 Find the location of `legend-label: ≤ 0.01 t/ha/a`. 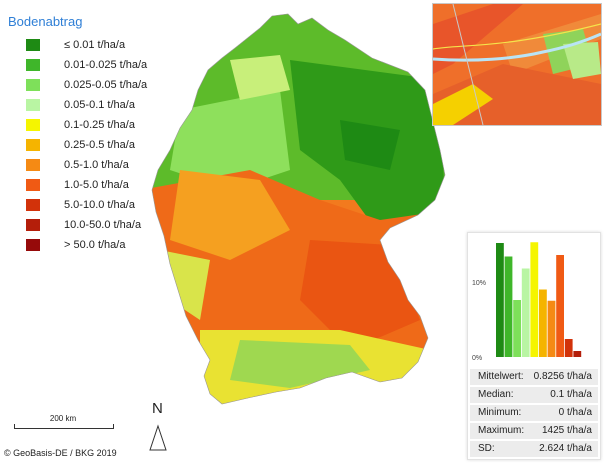

legend-label: ≤ 0.01 t/ha/a is located at coordinates (95, 45).